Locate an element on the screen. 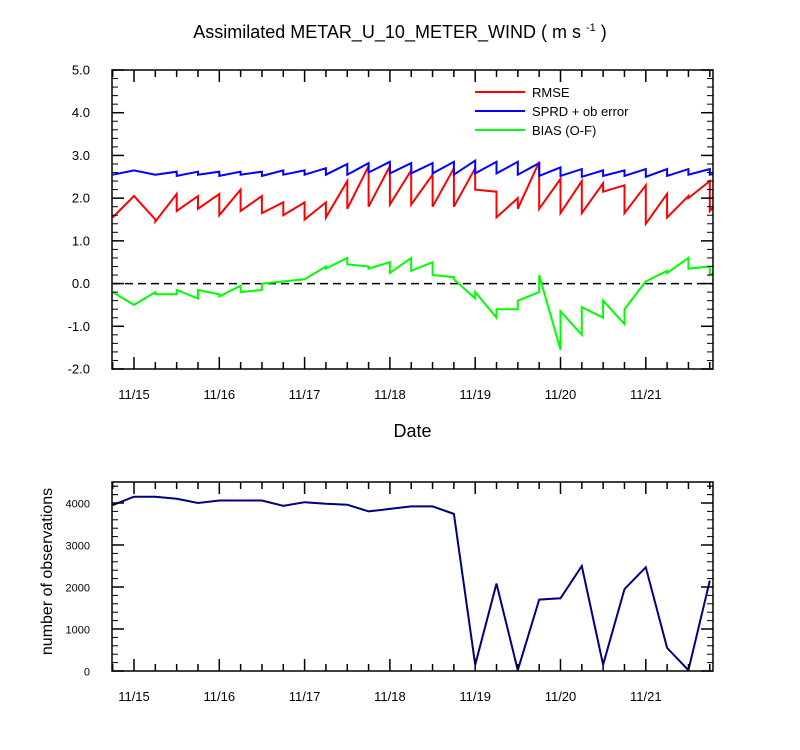 This screenshot has width=800, height=750. y-tick-label: 4000 is located at coordinates (78, 505).